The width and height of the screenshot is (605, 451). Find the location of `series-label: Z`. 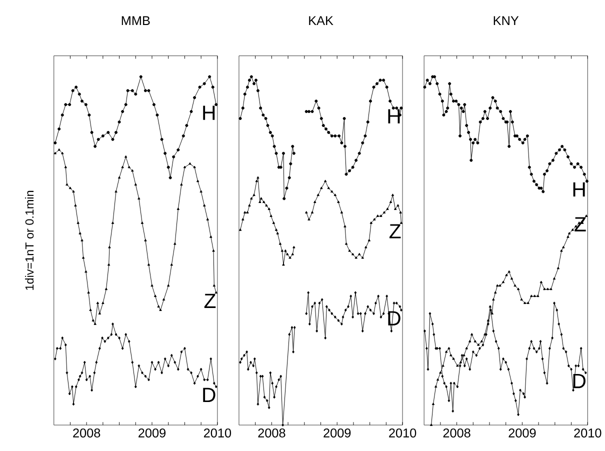

series-label: Z is located at coordinates (395, 231).